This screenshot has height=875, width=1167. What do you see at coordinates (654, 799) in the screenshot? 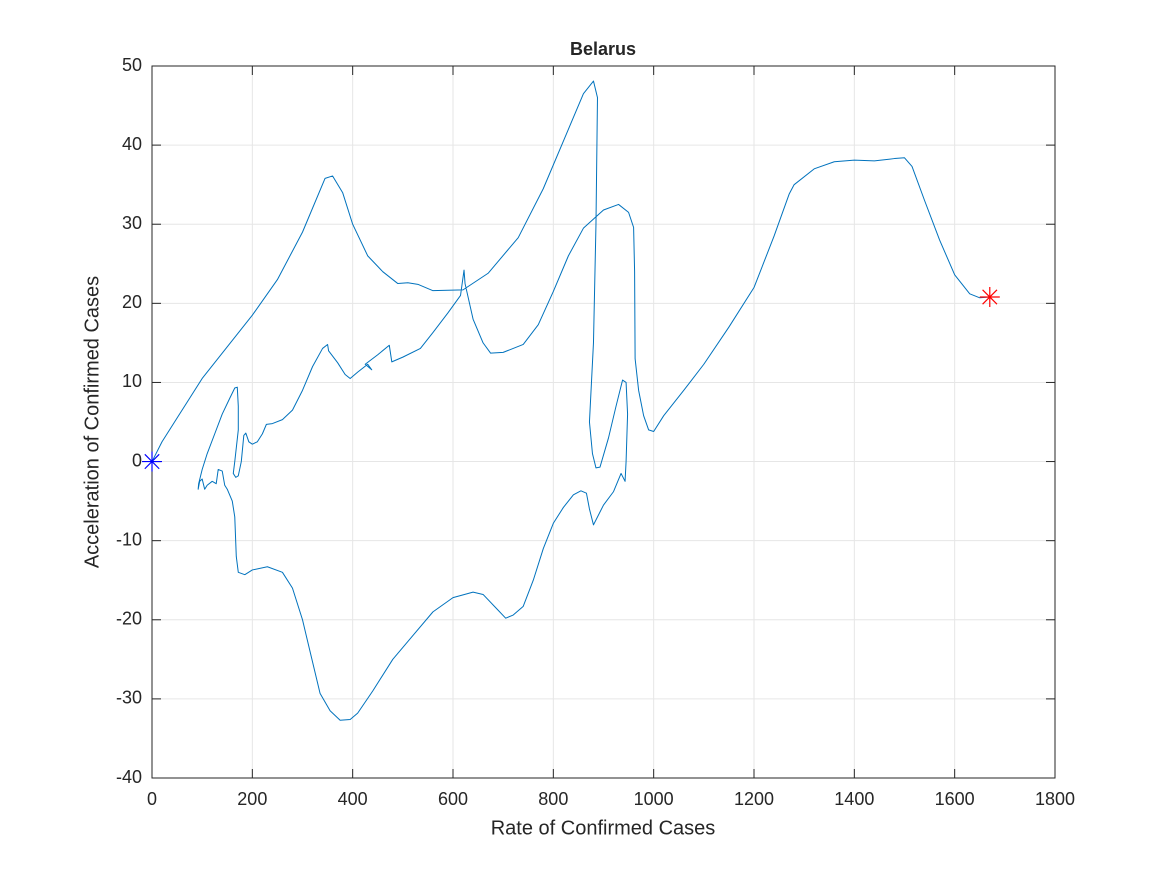
I see `x-tick-label: 1000` at bounding box center [654, 799].